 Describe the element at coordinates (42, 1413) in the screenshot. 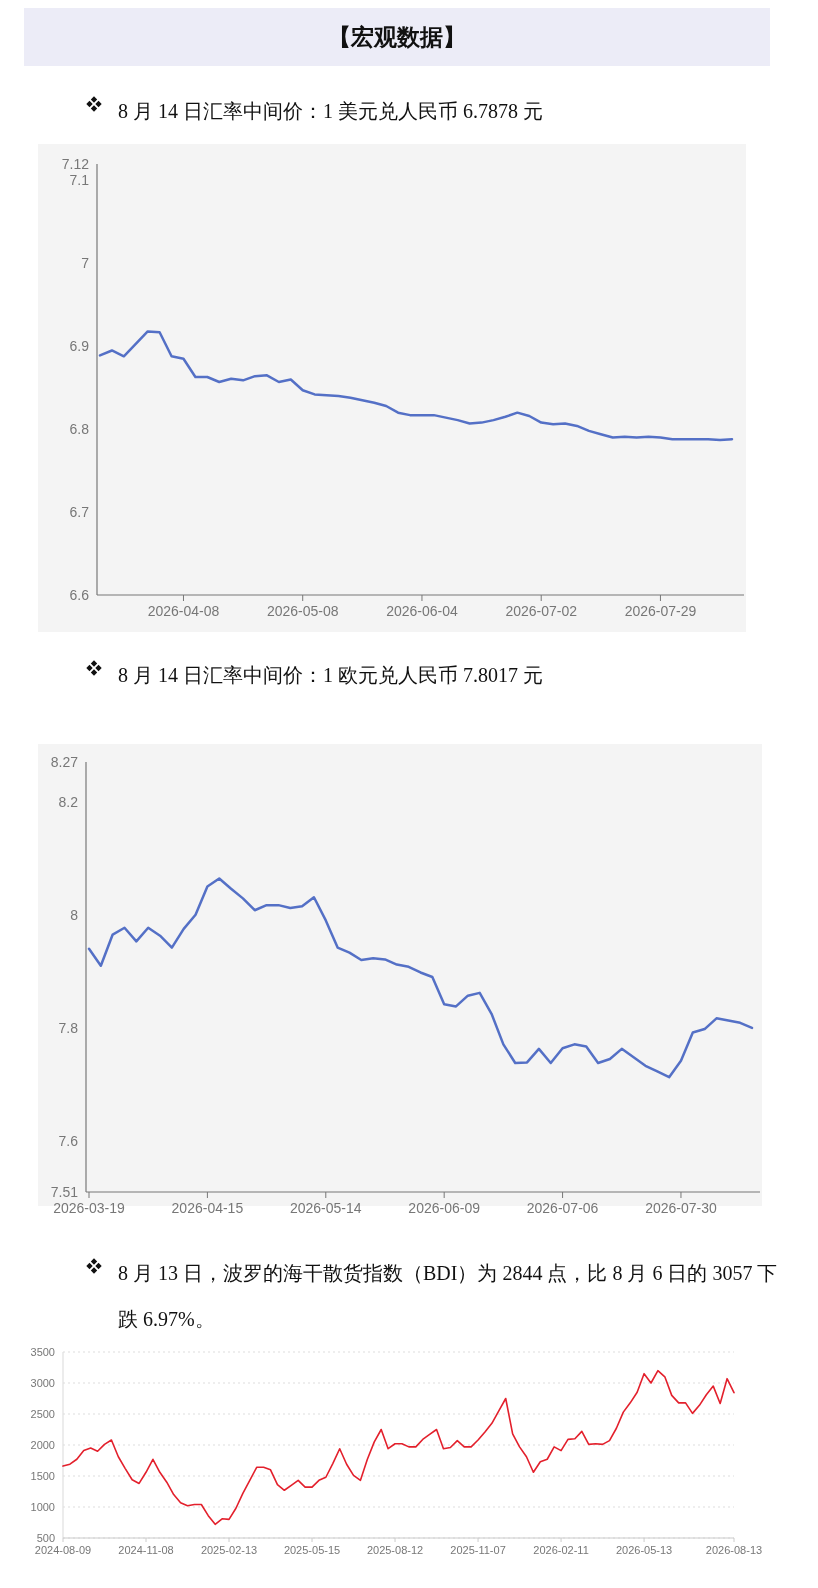

I see `y-tick-label: 2500` at that location.